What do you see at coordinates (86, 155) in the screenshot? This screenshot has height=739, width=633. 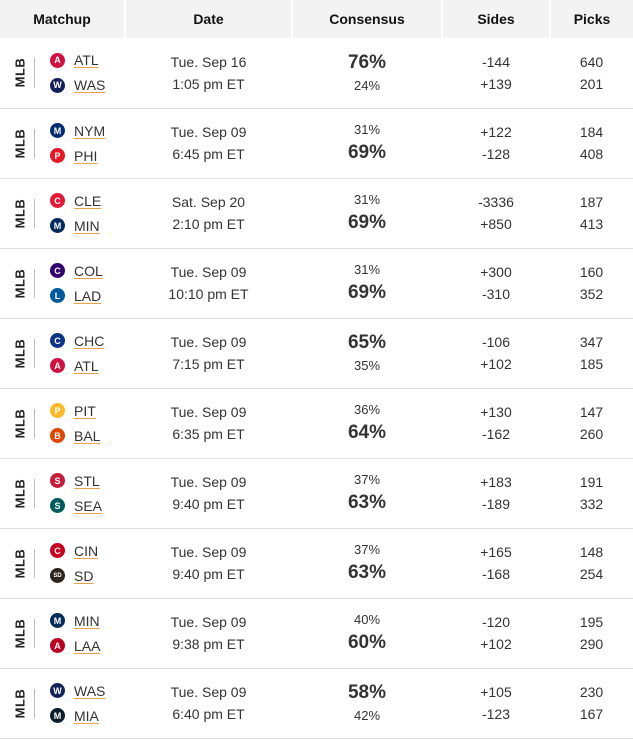 I see `home-team-link: PHI` at bounding box center [86, 155].